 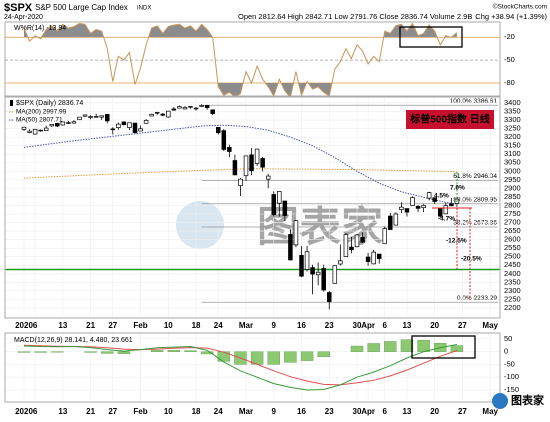 What do you see at coordinates (73, 340) in the screenshot?
I see `macd-legend: MACD(12,26,9) 28.141, 4.480, 23.661` at bounding box center [73, 340].